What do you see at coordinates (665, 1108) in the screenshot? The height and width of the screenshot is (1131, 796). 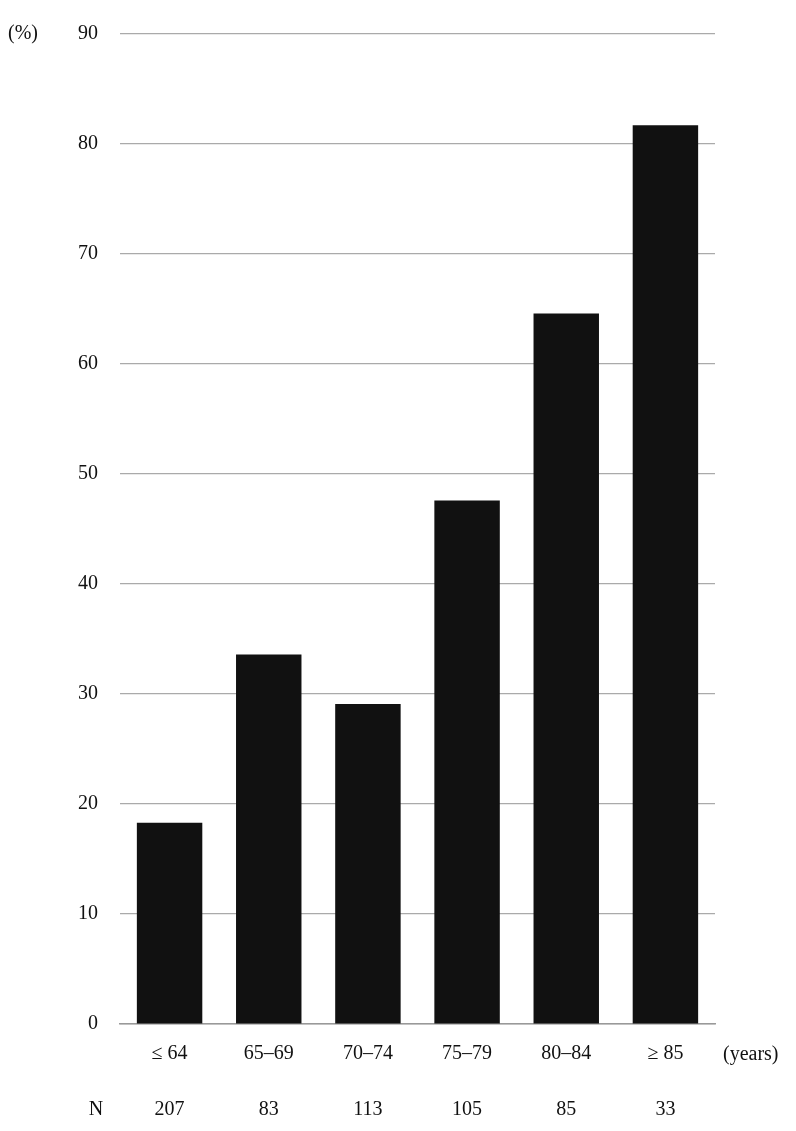 I see `text: 33` at bounding box center [665, 1108].